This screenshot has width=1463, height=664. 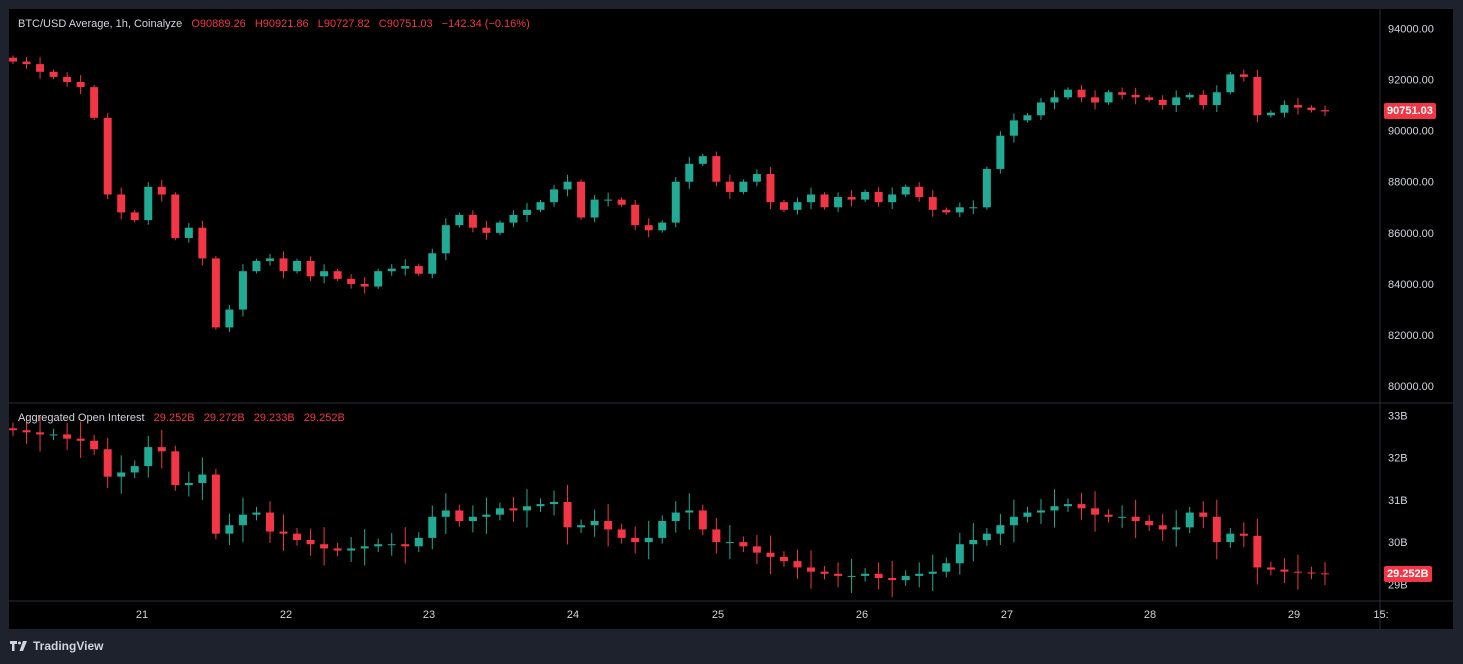 What do you see at coordinates (1410, 111) in the screenshot?
I see `last-price-badge: 90751.03` at bounding box center [1410, 111].